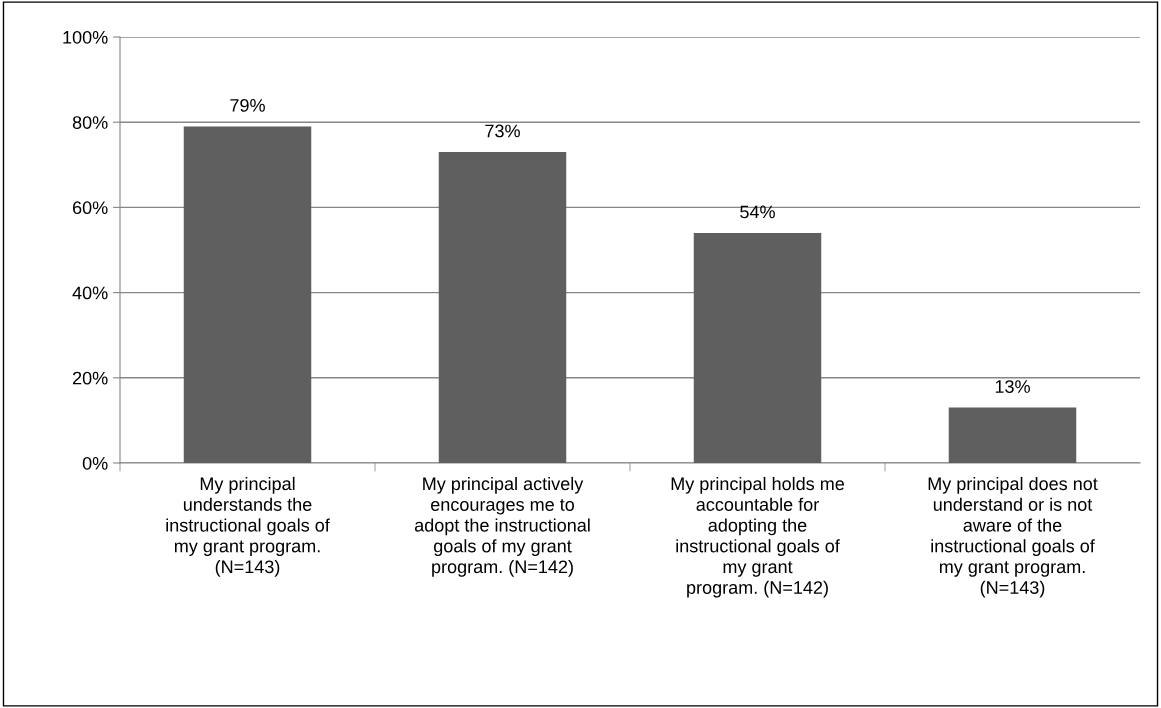 The image size is (1161, 708). I want to click on x-tick-label: My principal understands the instructional goals of my grant program. (N=143), so click(248, 526).